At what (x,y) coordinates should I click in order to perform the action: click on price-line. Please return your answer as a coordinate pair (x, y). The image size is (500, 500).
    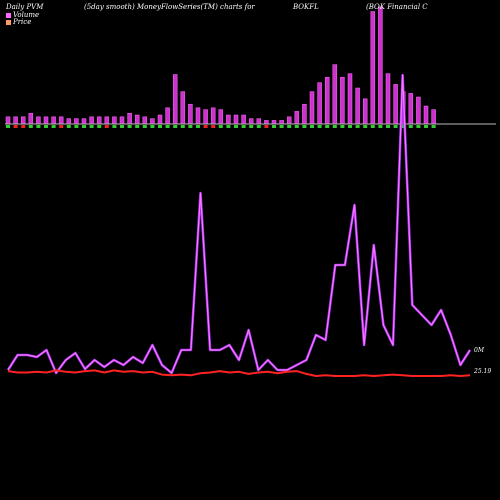
    Looking at the image, I should click on (239, 373).